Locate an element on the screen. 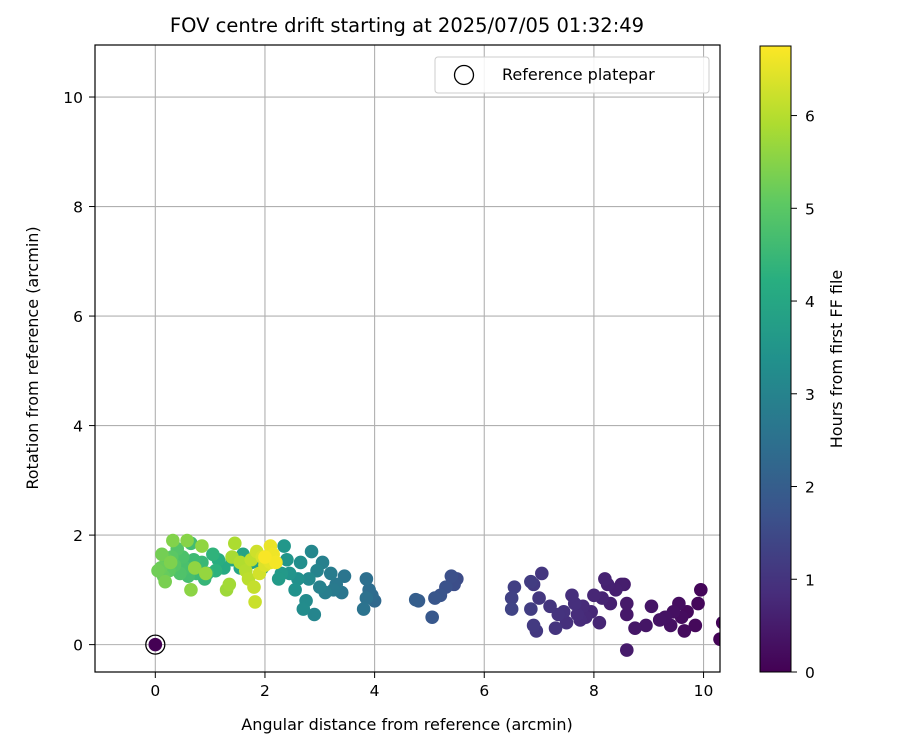 The height and width of the screenshot is (750, 900). colorbar-gradient is located at coordinates (775, 359).